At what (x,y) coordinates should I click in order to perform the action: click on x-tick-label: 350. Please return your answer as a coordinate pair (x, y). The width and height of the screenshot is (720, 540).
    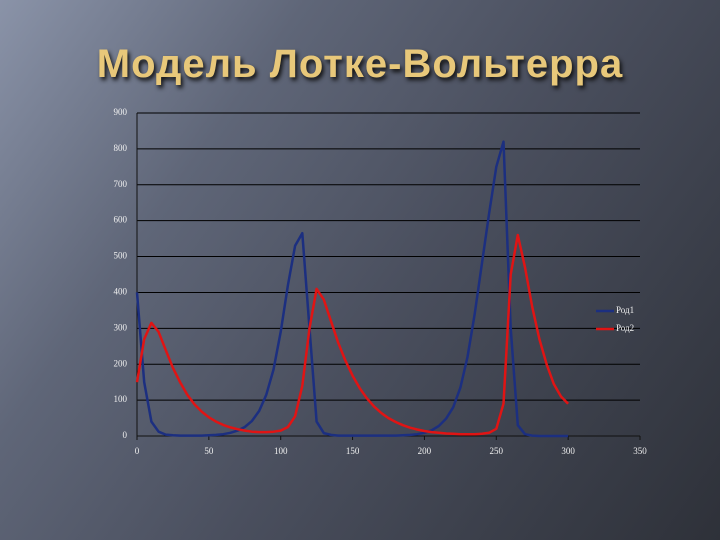
    Looking at the image, I should click on (640, 451).